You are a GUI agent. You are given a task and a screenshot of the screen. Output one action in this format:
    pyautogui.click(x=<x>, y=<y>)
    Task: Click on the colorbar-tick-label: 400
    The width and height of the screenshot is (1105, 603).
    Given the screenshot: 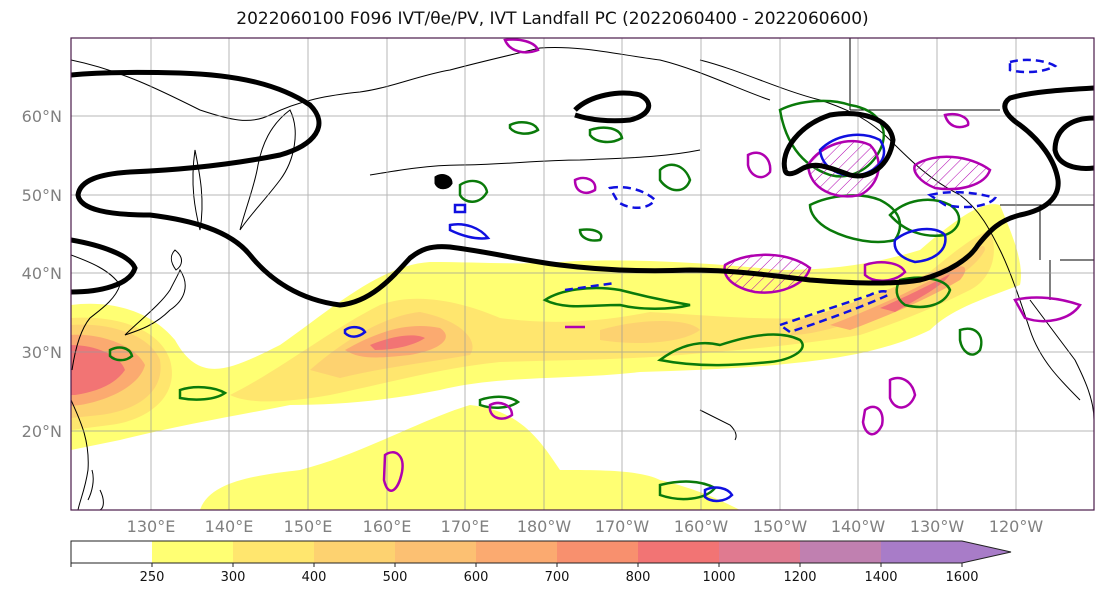 What is the action you would take?
    pyautogui.click(x=314, y=577)
    